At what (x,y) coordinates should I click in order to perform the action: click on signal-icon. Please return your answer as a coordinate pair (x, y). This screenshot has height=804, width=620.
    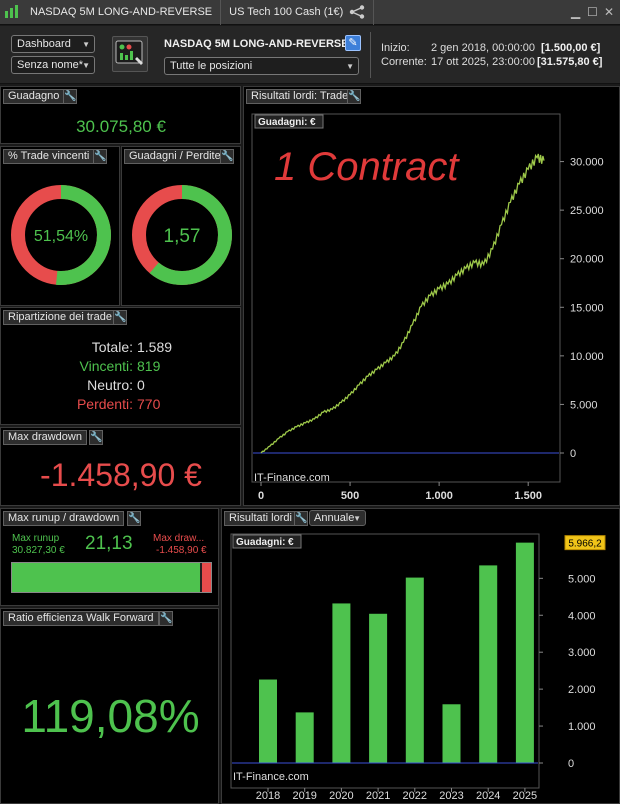
    Looking at the image, I should click on (11, 11).